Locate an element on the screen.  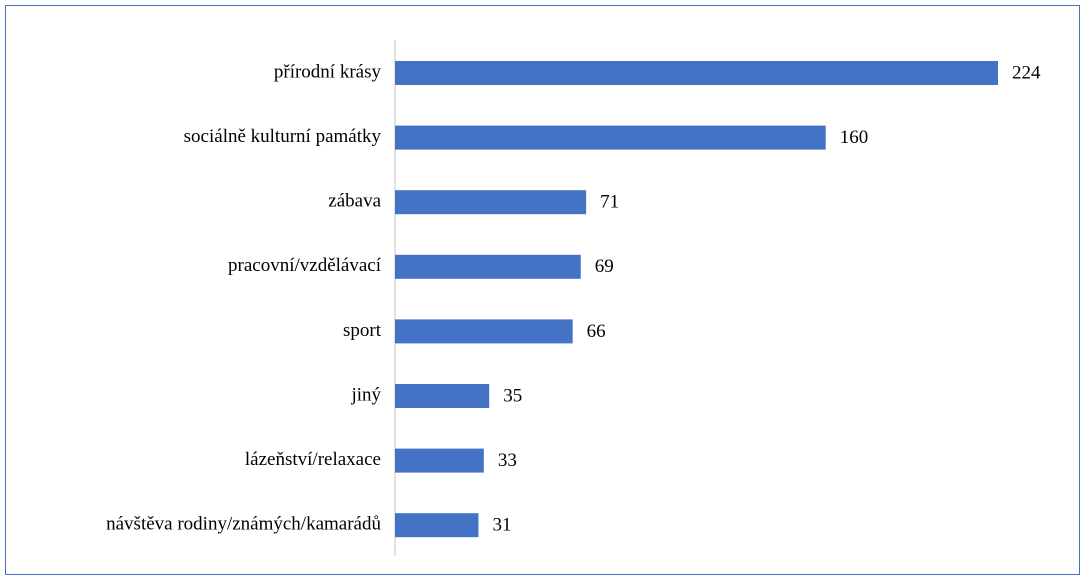
value-label: 71 is located at coordinates (609, 202).